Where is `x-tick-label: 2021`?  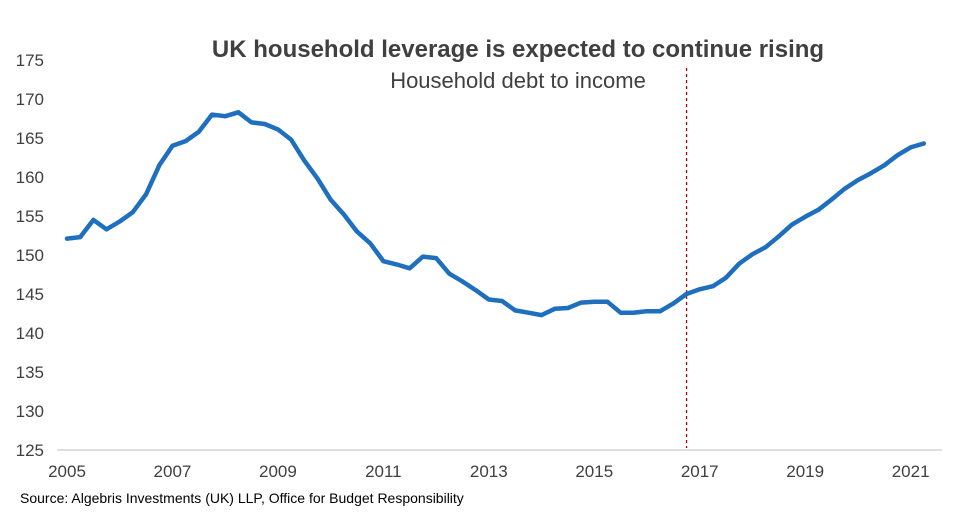
x-tick-label: 2021 is located at coordinates (911, 471).